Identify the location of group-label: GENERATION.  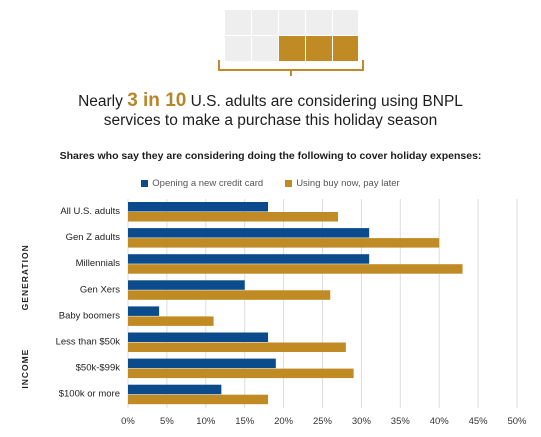
(25, 277).